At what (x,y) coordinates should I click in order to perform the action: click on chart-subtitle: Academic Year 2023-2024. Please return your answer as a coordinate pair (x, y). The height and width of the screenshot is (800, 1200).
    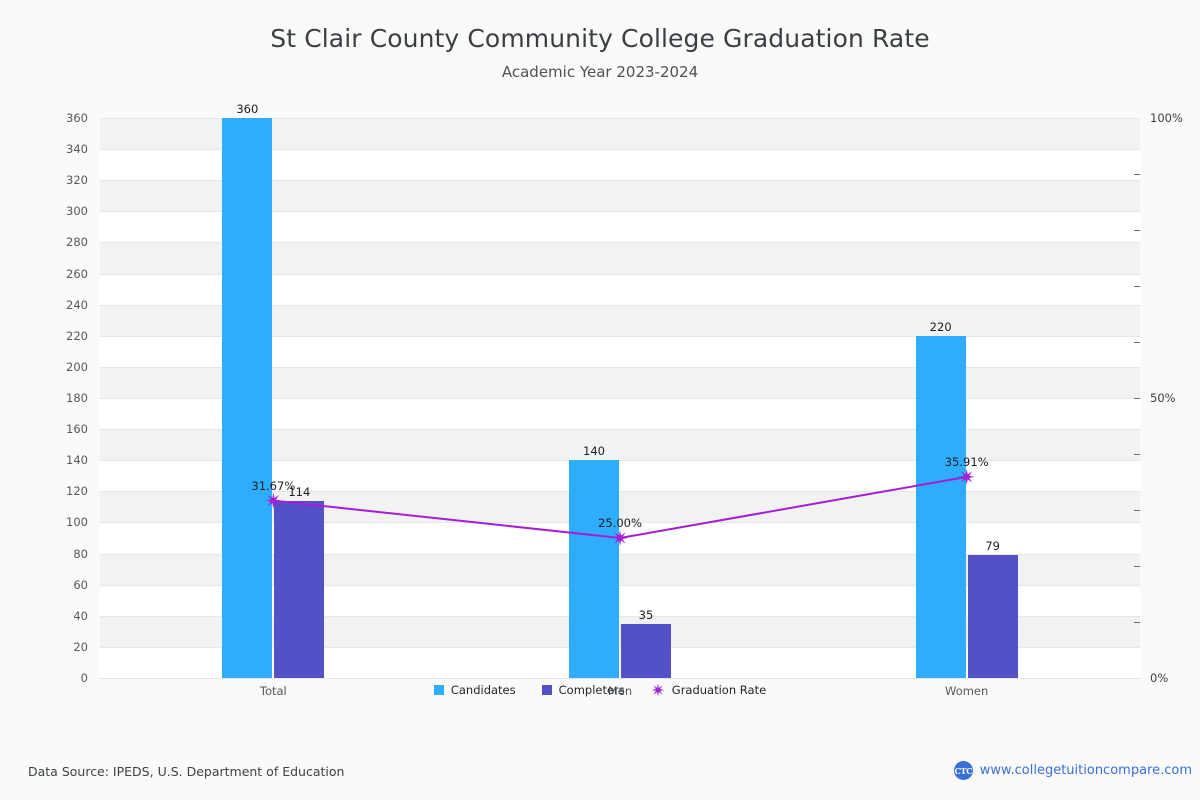
    Looking at the image, I should click on (600, 72).